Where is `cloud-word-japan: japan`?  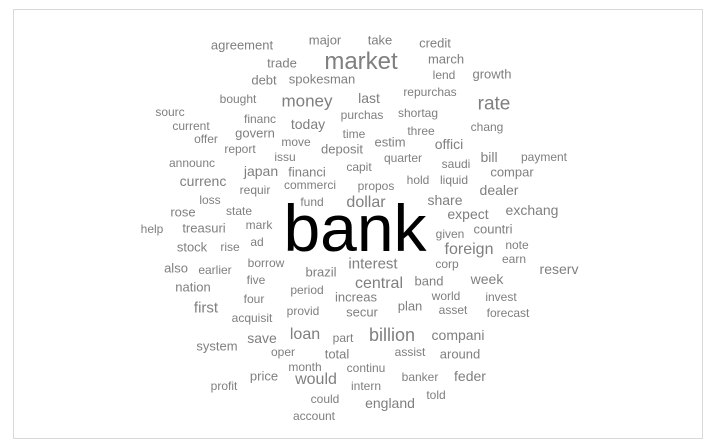
cloud-word-japan: japan is located at coordinates (261, 171).